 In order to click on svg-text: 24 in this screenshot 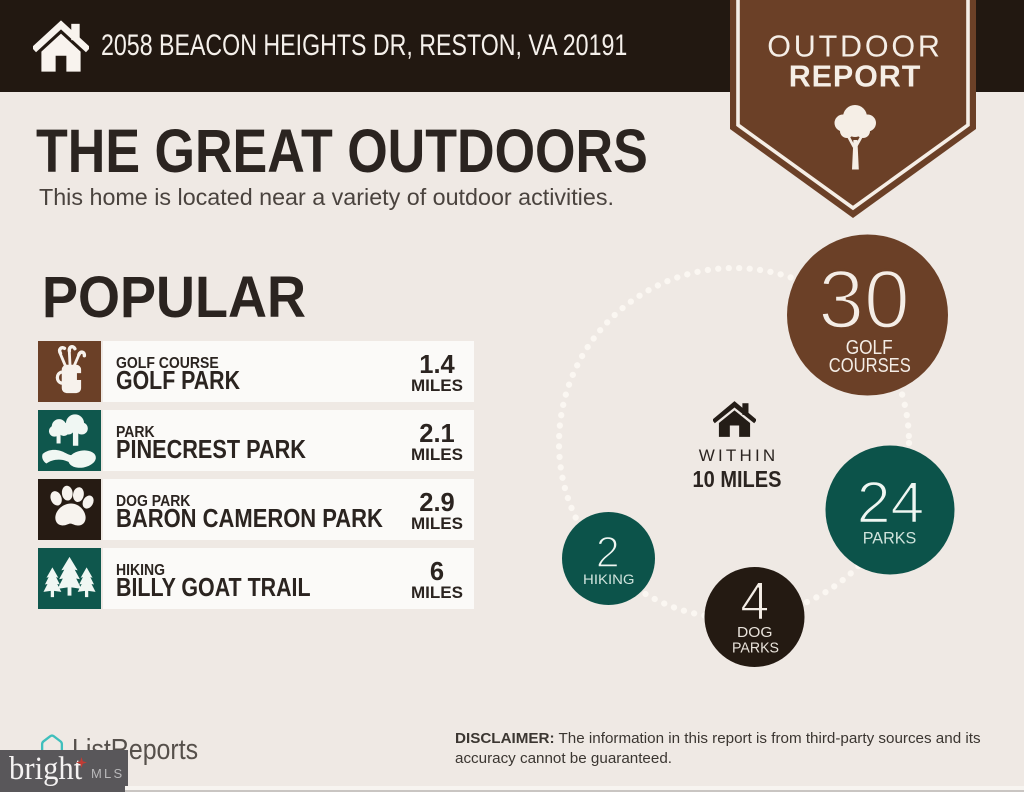, I will do `click(891, 502)`.